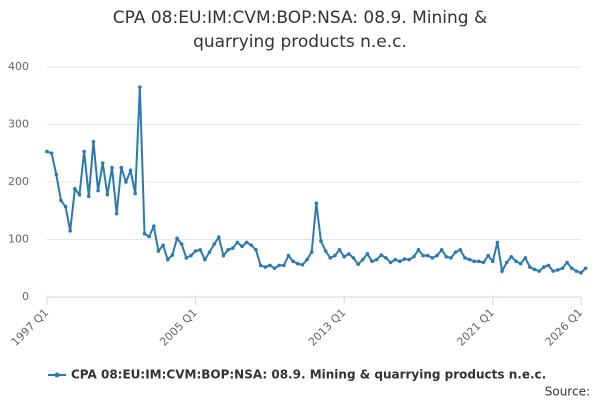  I want to click on x-tick-label: 1997 Q1, so click(30, 327).